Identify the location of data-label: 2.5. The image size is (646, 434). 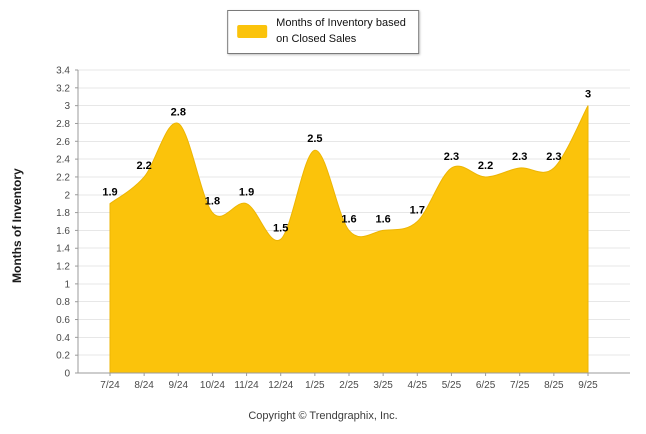
(314, 139).